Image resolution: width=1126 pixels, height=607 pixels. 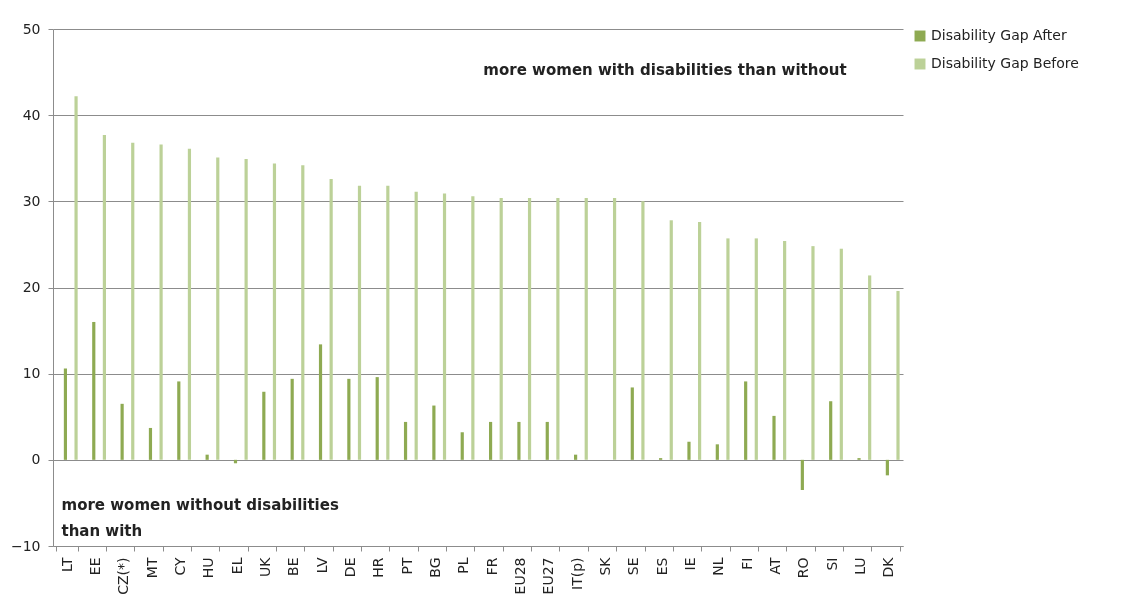 What do you see at coordinates (31, 200) in the screenshot?
I see `y-tick-label: 30` at bounding box center [31, 200].